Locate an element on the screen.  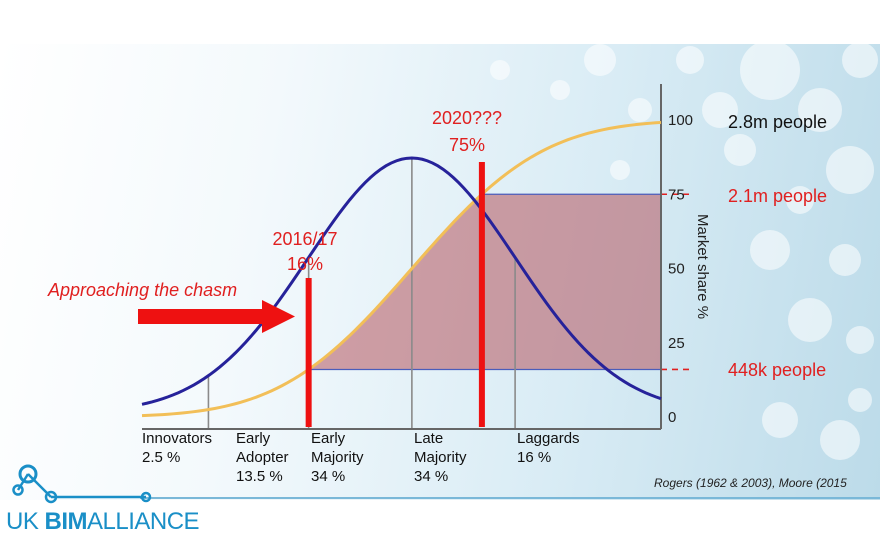
category-share-early-majority: 34 % is located at coordinates (328, 476).